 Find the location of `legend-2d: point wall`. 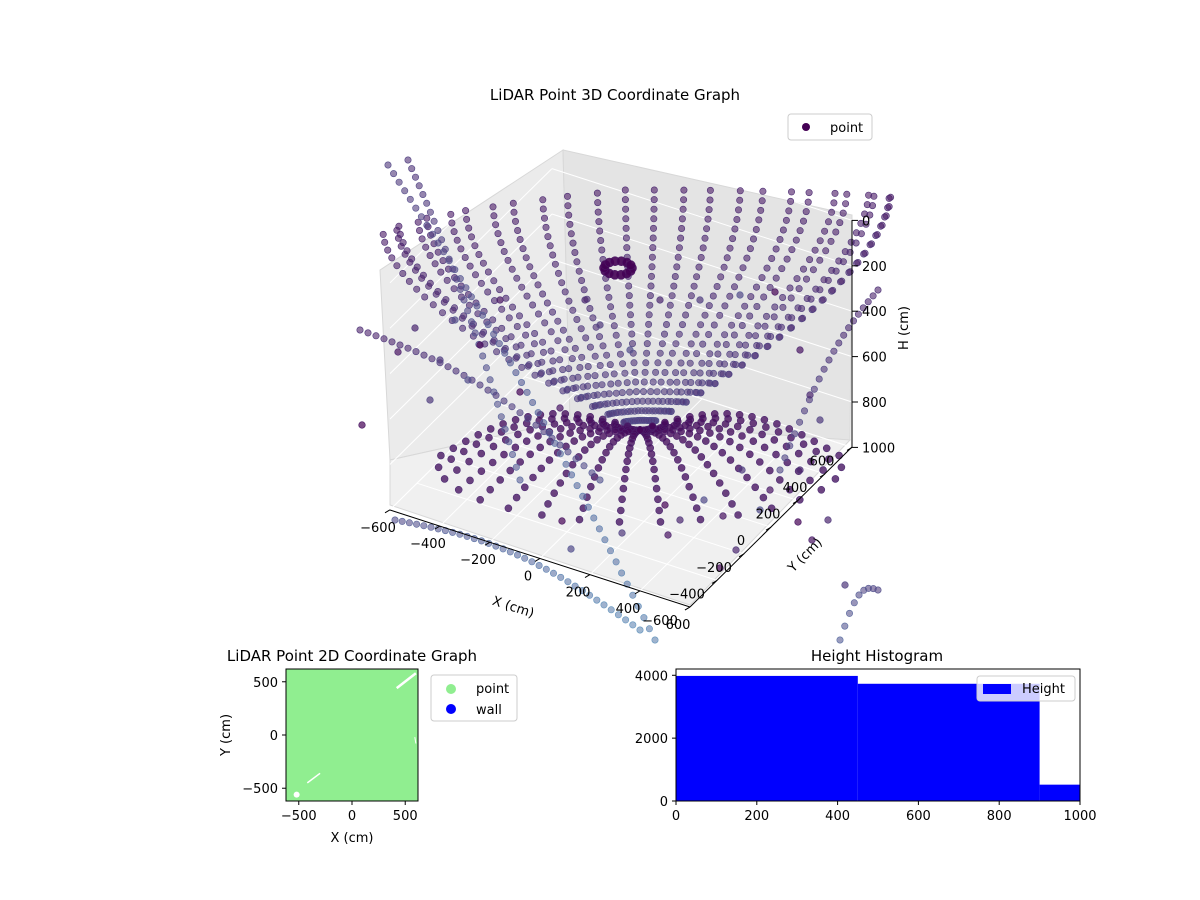

legend-2d: point wall is located at coordinates (474, 698).